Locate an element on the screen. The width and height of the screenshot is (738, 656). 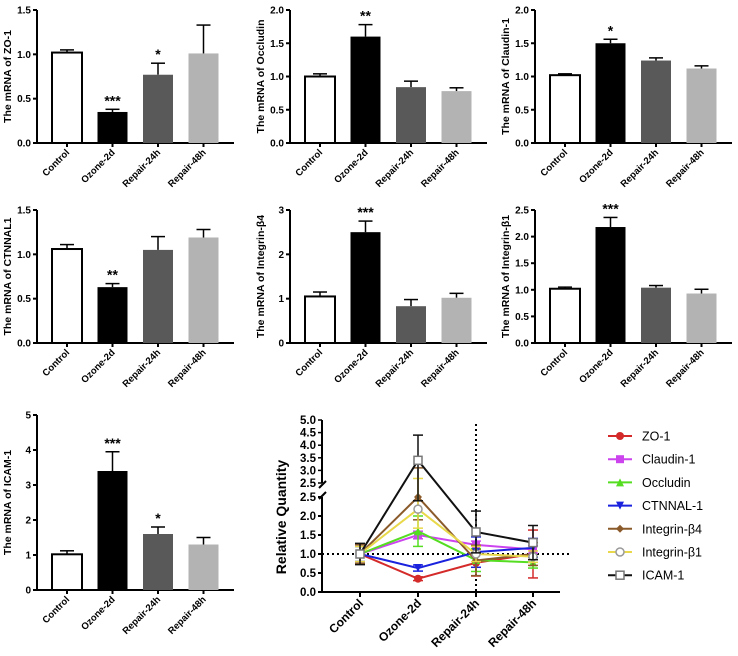
y-tick-label: 1 is located at coordinates (28, 556).